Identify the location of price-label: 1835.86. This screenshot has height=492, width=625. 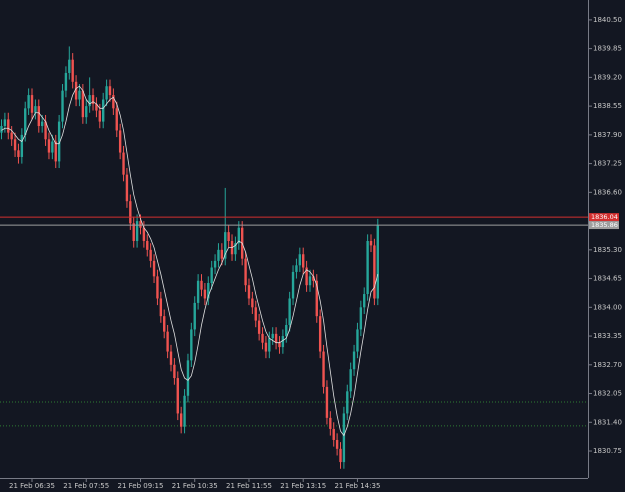
(604, 225).